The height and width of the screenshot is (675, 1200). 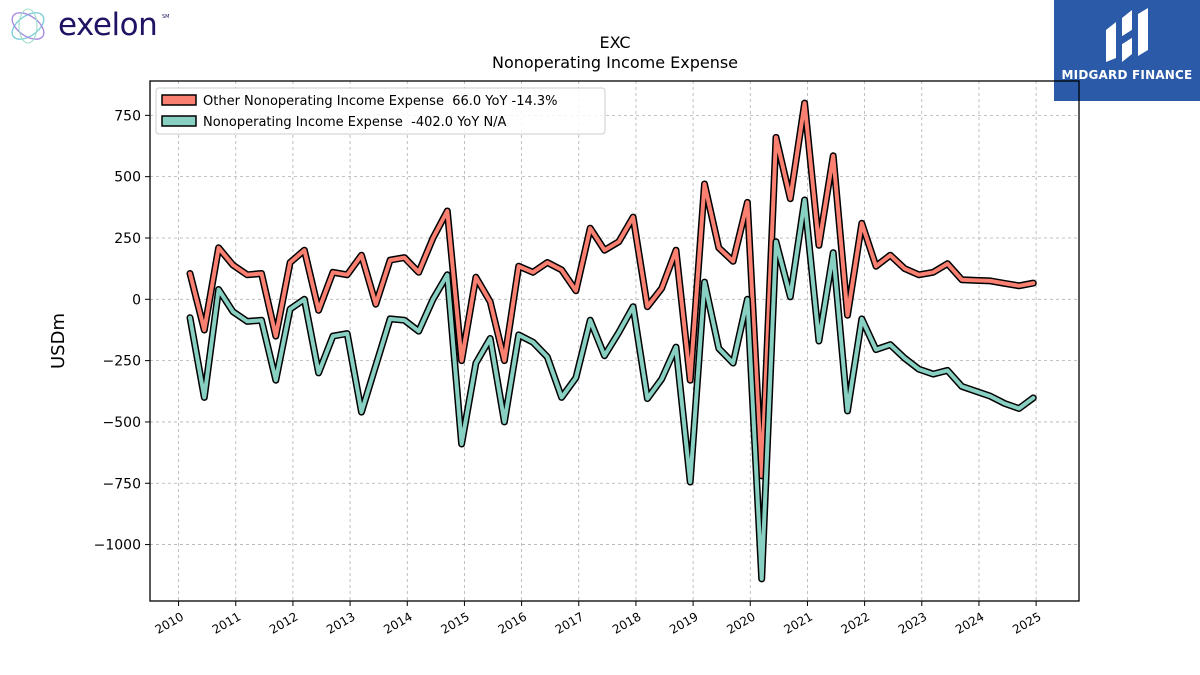 I want to click on y-tick-label-5: −500, so click(x=122, y=423).